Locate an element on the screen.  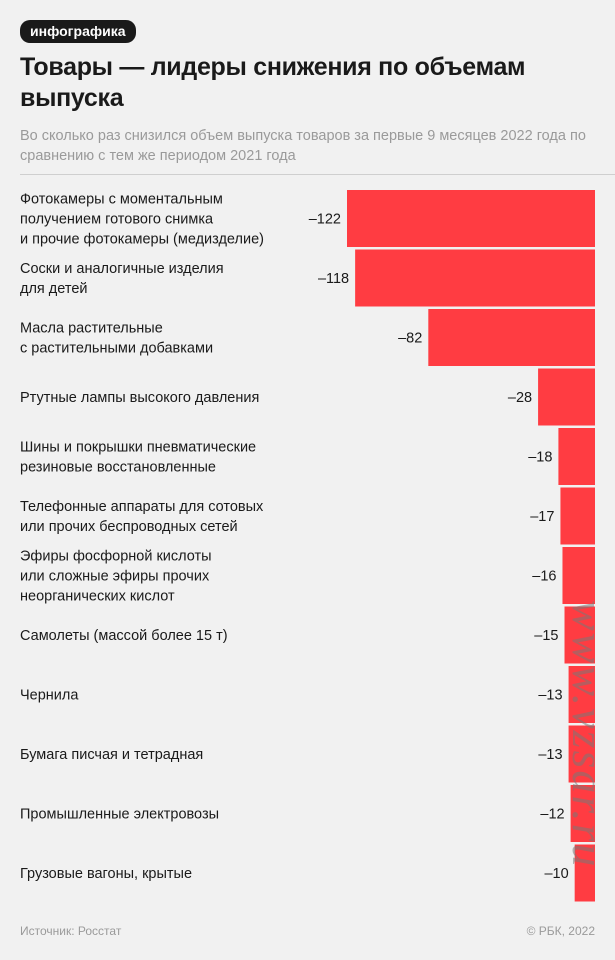
watermark: www.vzsar.ru is located at coordinates (588, 734).